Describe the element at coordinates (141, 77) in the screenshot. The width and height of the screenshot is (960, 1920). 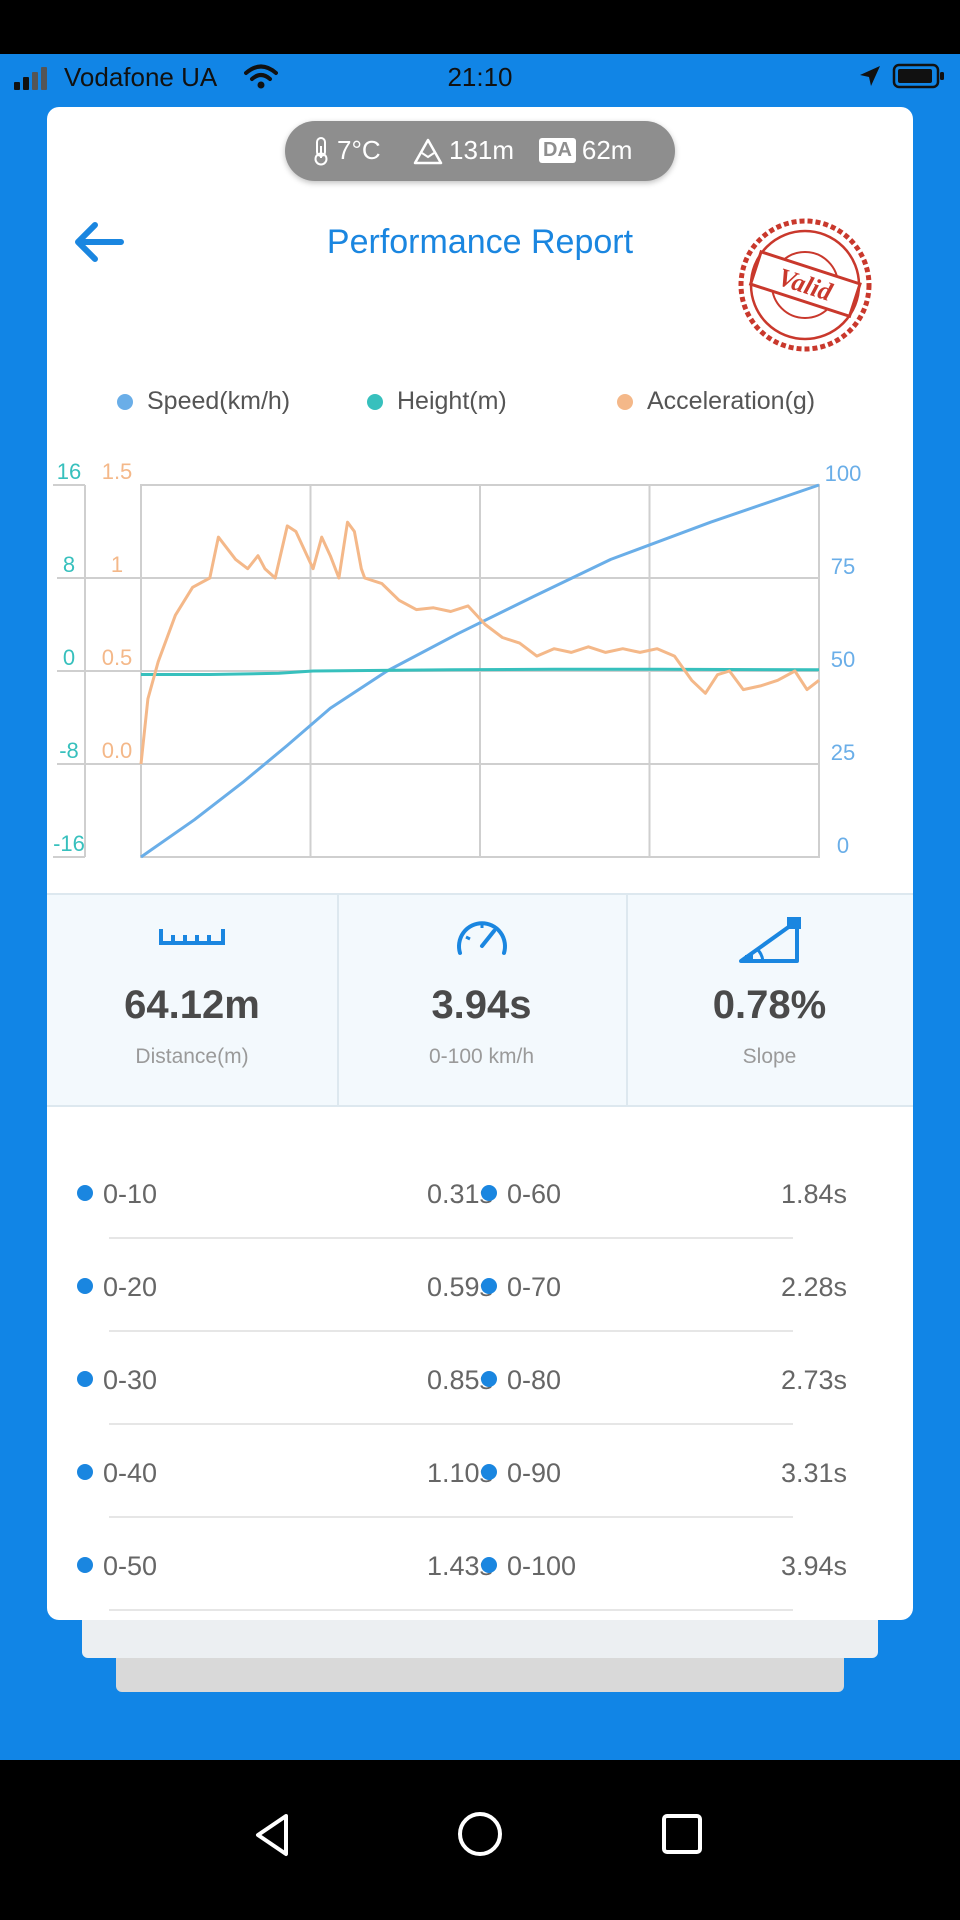
I see `carrier-name: Vodafone UA` at that location.